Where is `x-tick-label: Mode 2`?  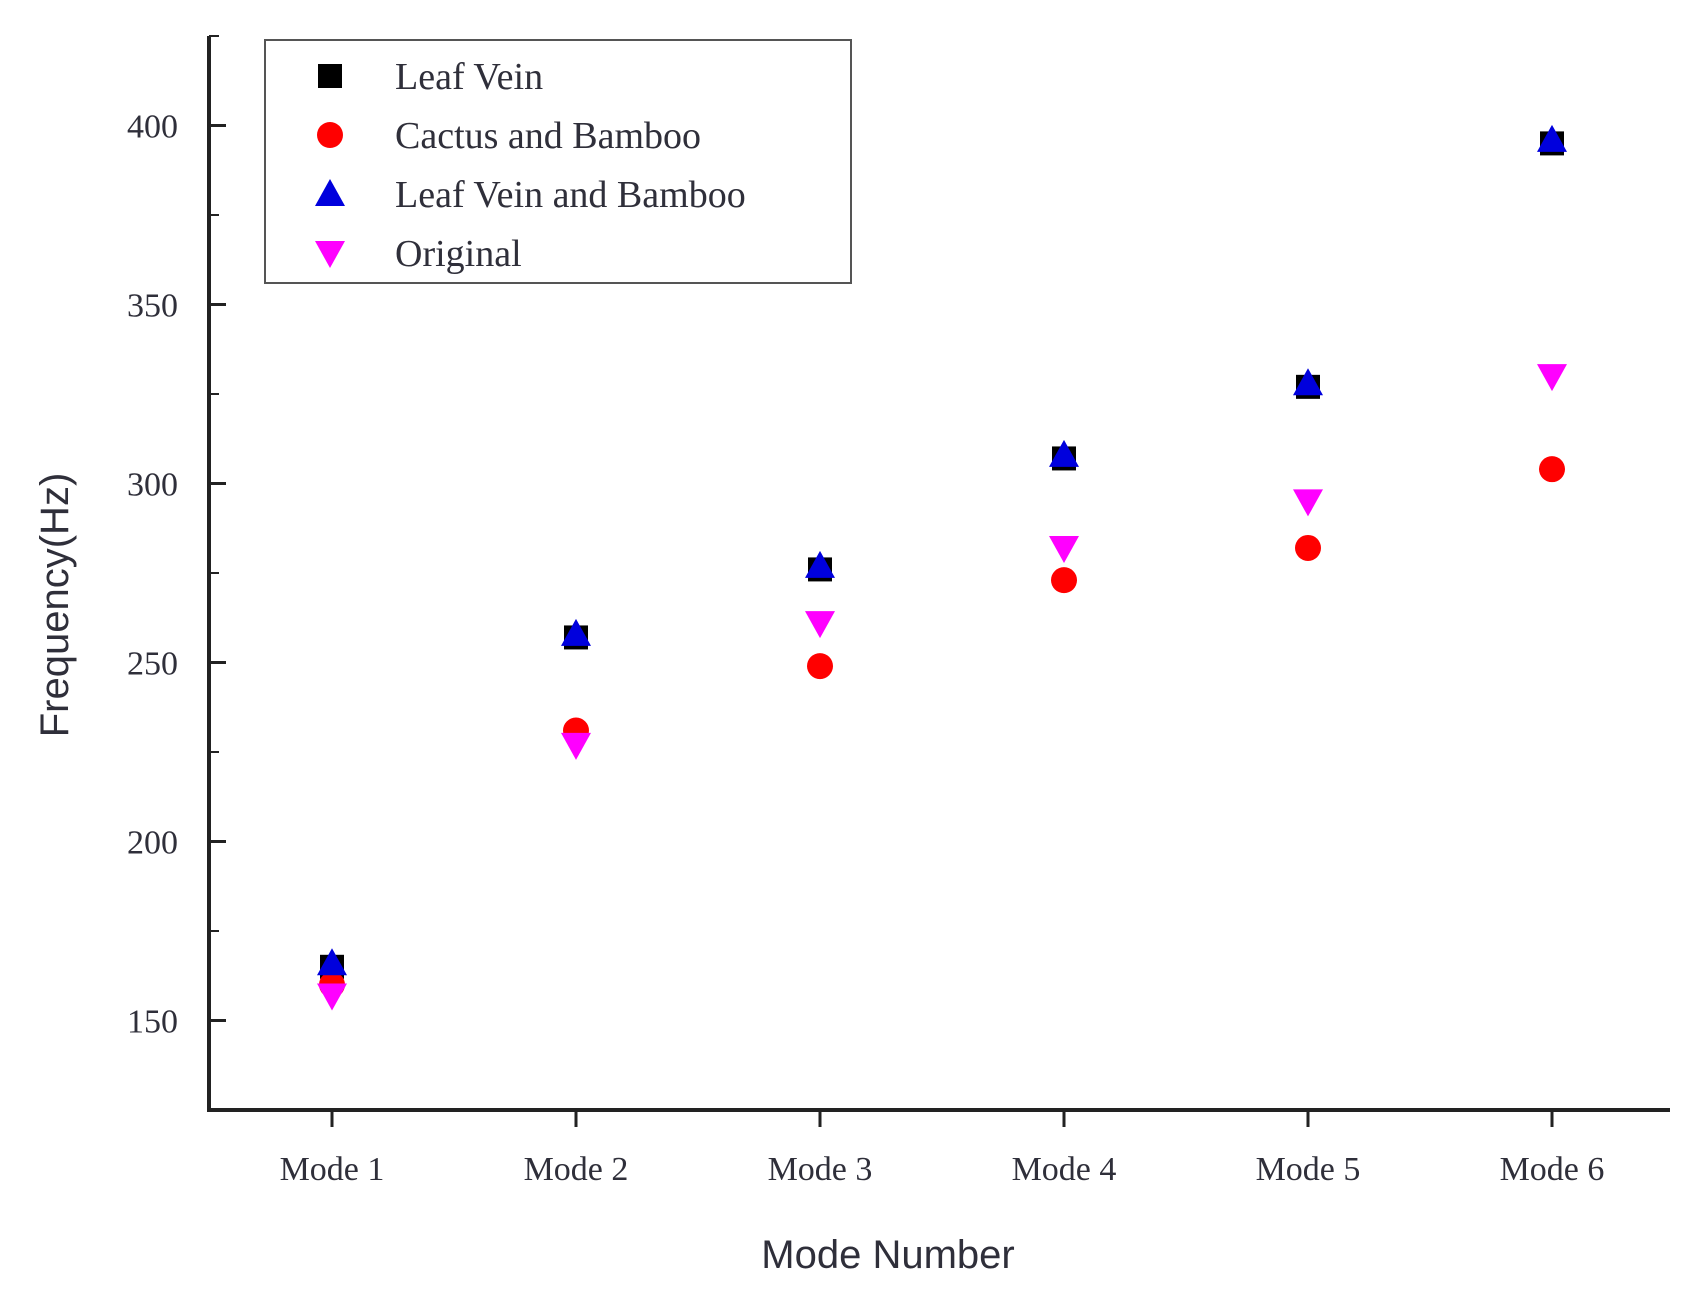
x-tick-label: Mode 2 is located at coordinates (576, 1169).